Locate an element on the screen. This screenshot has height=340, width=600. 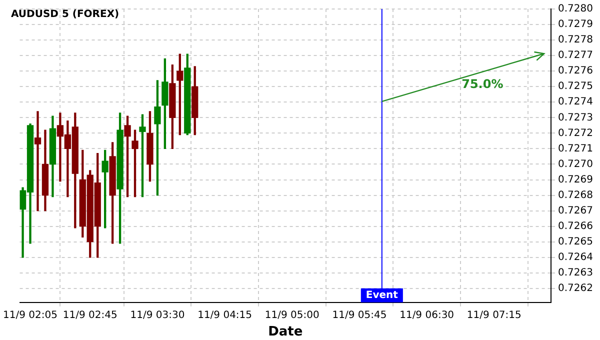
y-tick-label: 0.7276 is located at coordinates (576, 71).